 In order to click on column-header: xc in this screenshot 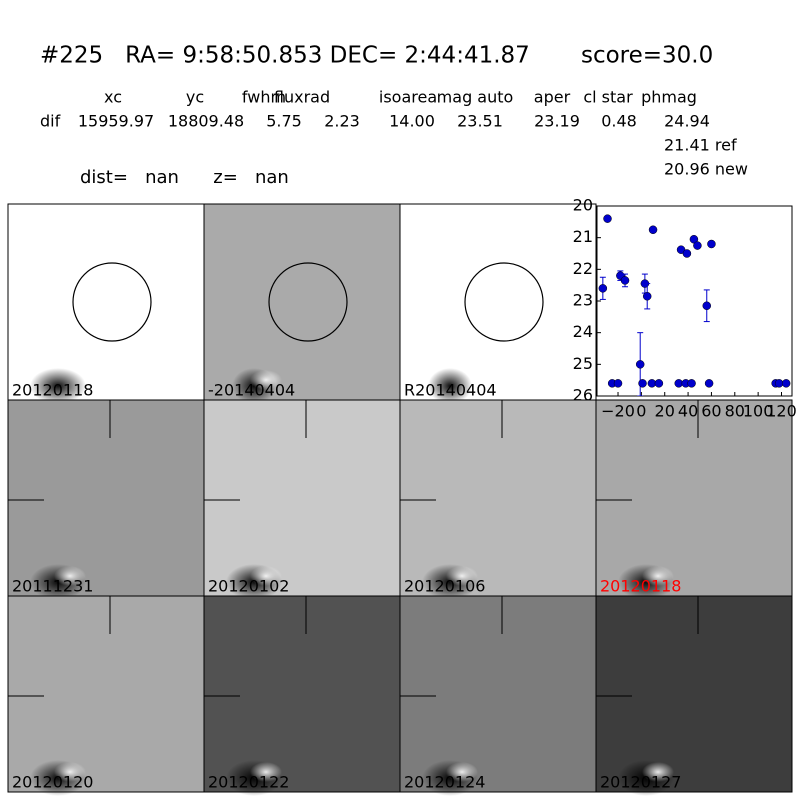, I will do `click(113, 97)`.